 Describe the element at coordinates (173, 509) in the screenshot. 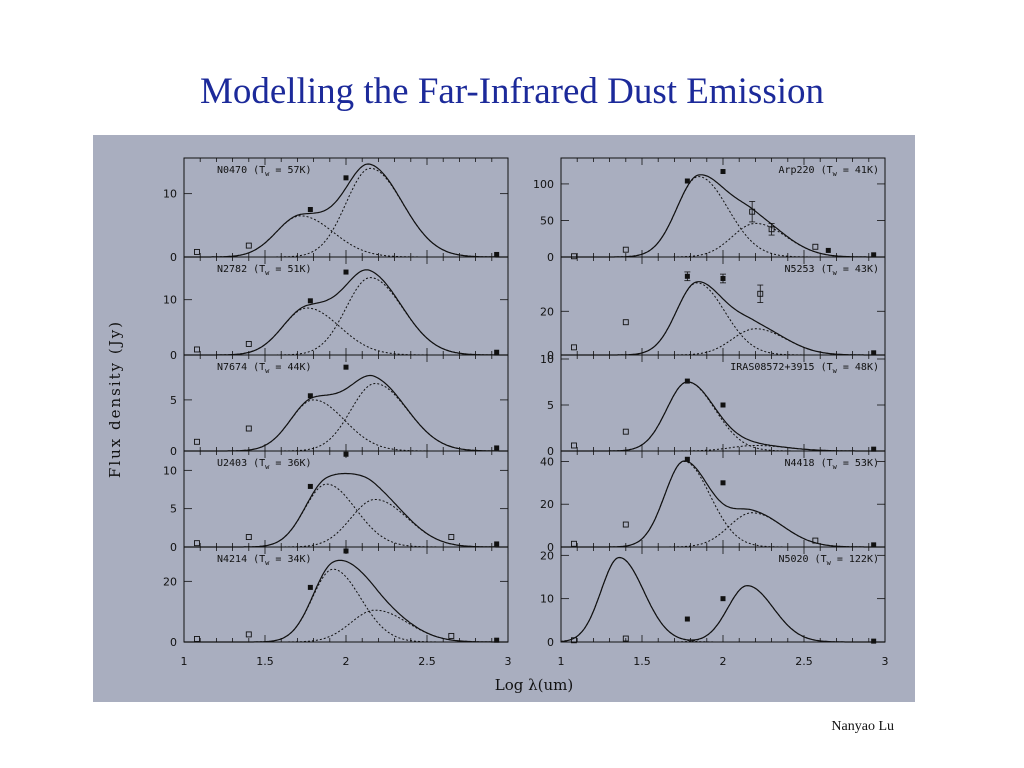

I see `panel-left-3-ytick-label: 5` at that location.